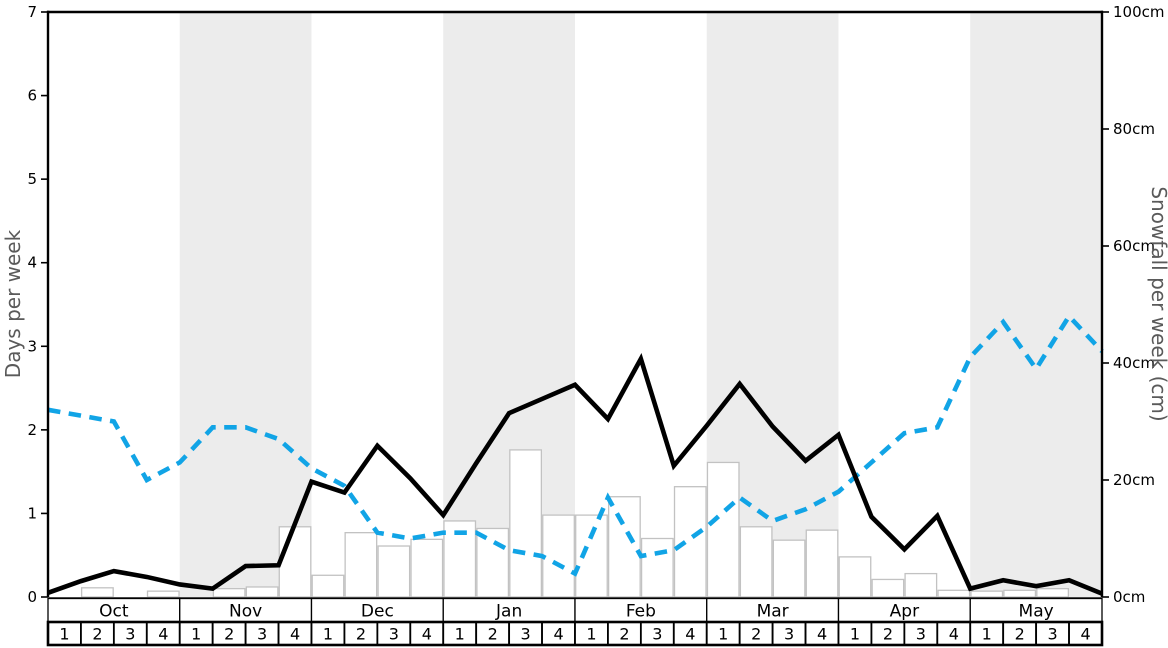 Image resolution: width=1168 pixels, height=648 pixels. I want to click on month-label-oct: Oct, so click(114, 611).